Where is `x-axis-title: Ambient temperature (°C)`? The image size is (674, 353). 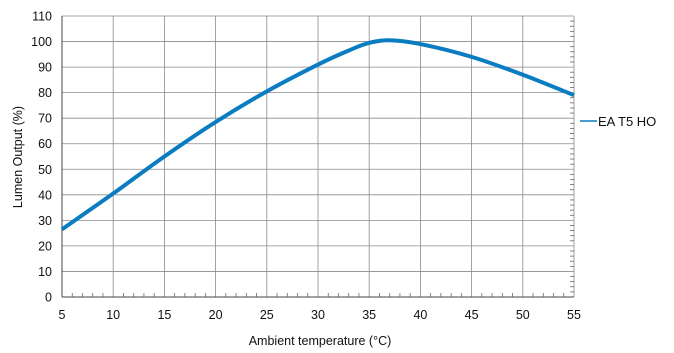 x-axis-title: Ambient temperature (°C) is located at coordinates (320, 341).